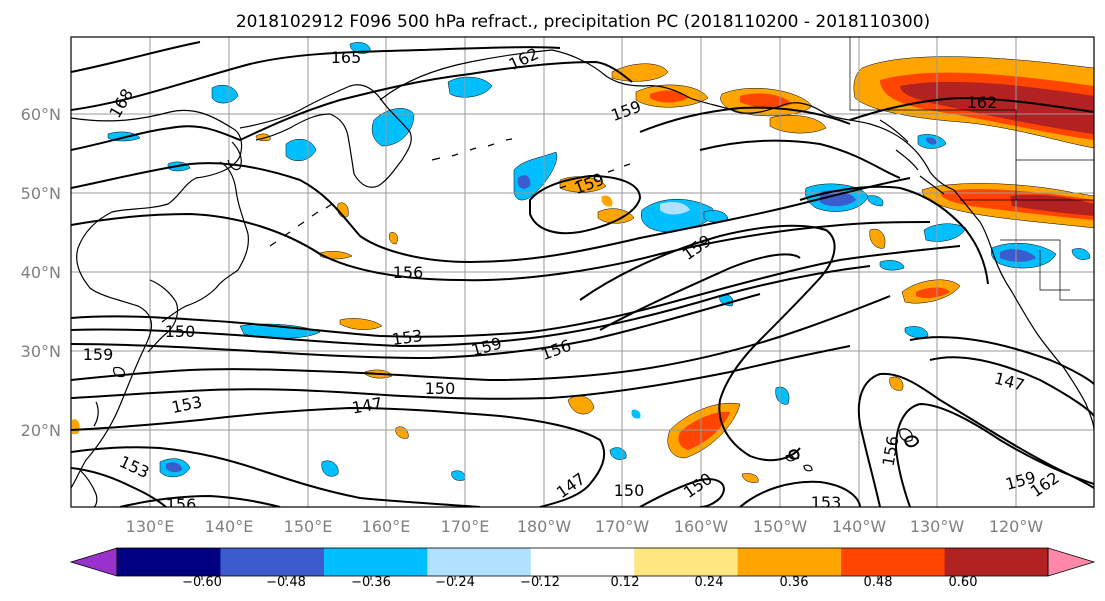 This screenshot has width=1105, height=601. What do you see at coordinates (878, 582) in the screenshot?
I see `colorbar-tick-label: 0.48` at bounding box center [878, 582].